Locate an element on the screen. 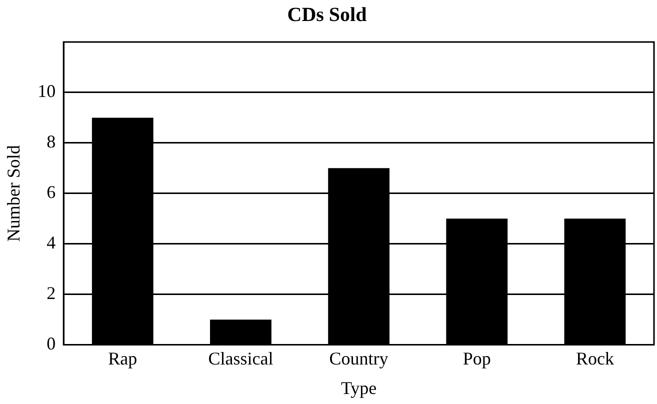  y-axis-title: Number Sold is located at coordinates (14, 193).